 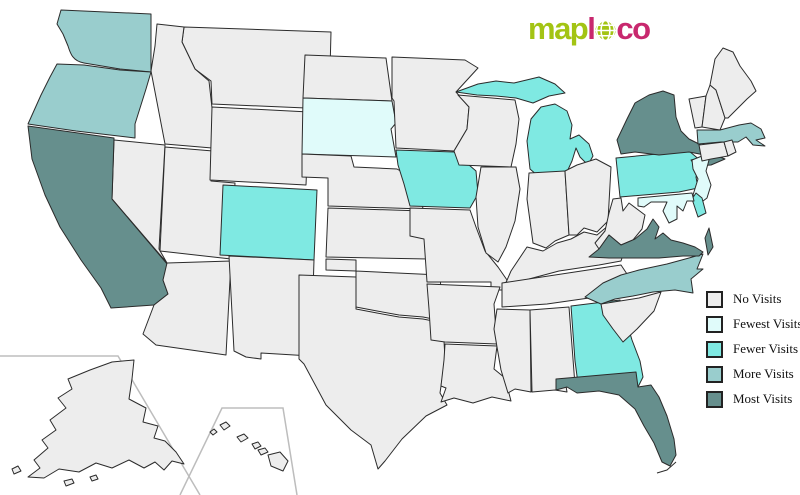 What do you see at coordinates (714, 349) in the screenshot?
I see `fewer-visits-swatch` at bounding box center [714, 349].